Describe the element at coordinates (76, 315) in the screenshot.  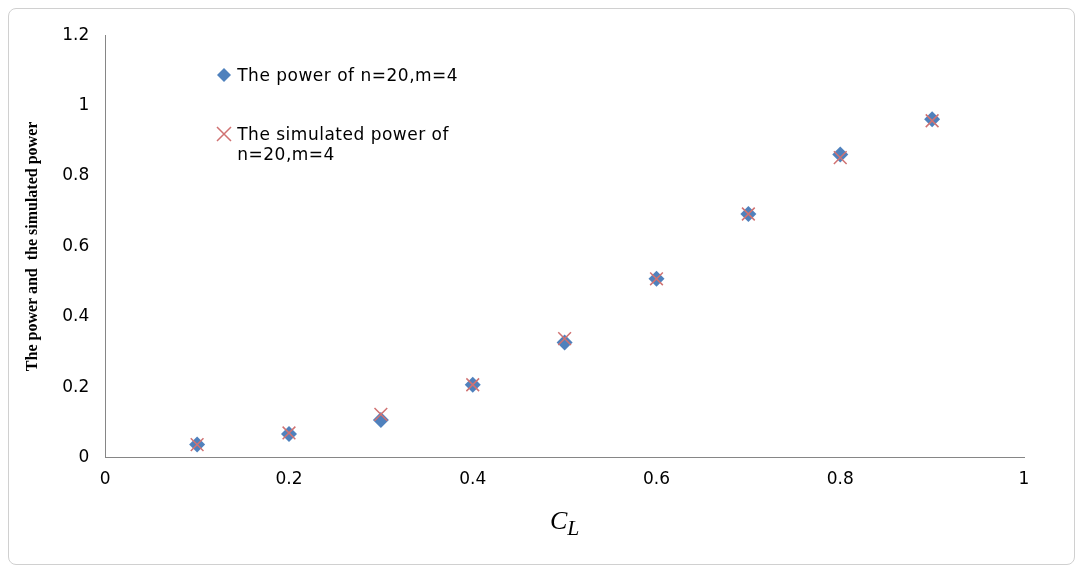
I see `y-tick-label: 0.4` at that location.